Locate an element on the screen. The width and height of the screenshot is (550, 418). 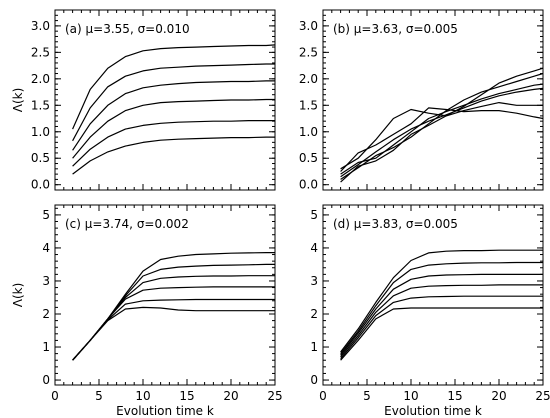
panel-annotation: (b) μ=3.63, σ=0.005 is located at coordinates (395, 29).